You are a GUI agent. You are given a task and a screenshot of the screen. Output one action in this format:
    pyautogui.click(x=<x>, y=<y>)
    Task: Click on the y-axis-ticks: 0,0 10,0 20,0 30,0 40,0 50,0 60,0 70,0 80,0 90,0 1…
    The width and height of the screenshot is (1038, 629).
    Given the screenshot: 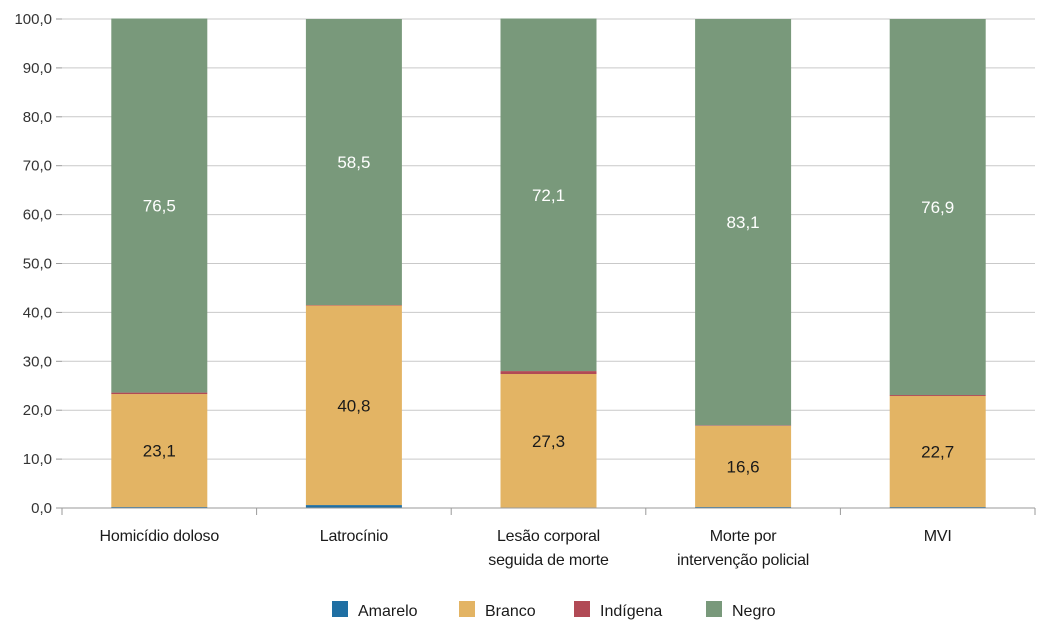 What is the action you would take?
    pyautogui.click(x=33, y=264)
    